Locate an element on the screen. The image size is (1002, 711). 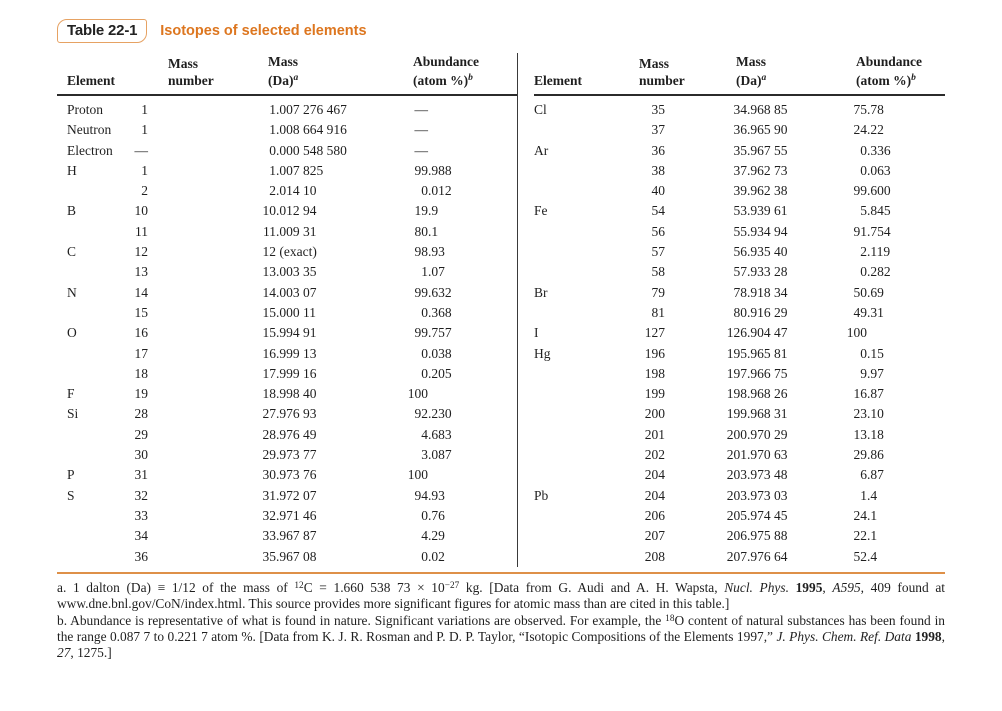
table-row: 204 203.973 48 6.87 is located at coordinates (739, 475).